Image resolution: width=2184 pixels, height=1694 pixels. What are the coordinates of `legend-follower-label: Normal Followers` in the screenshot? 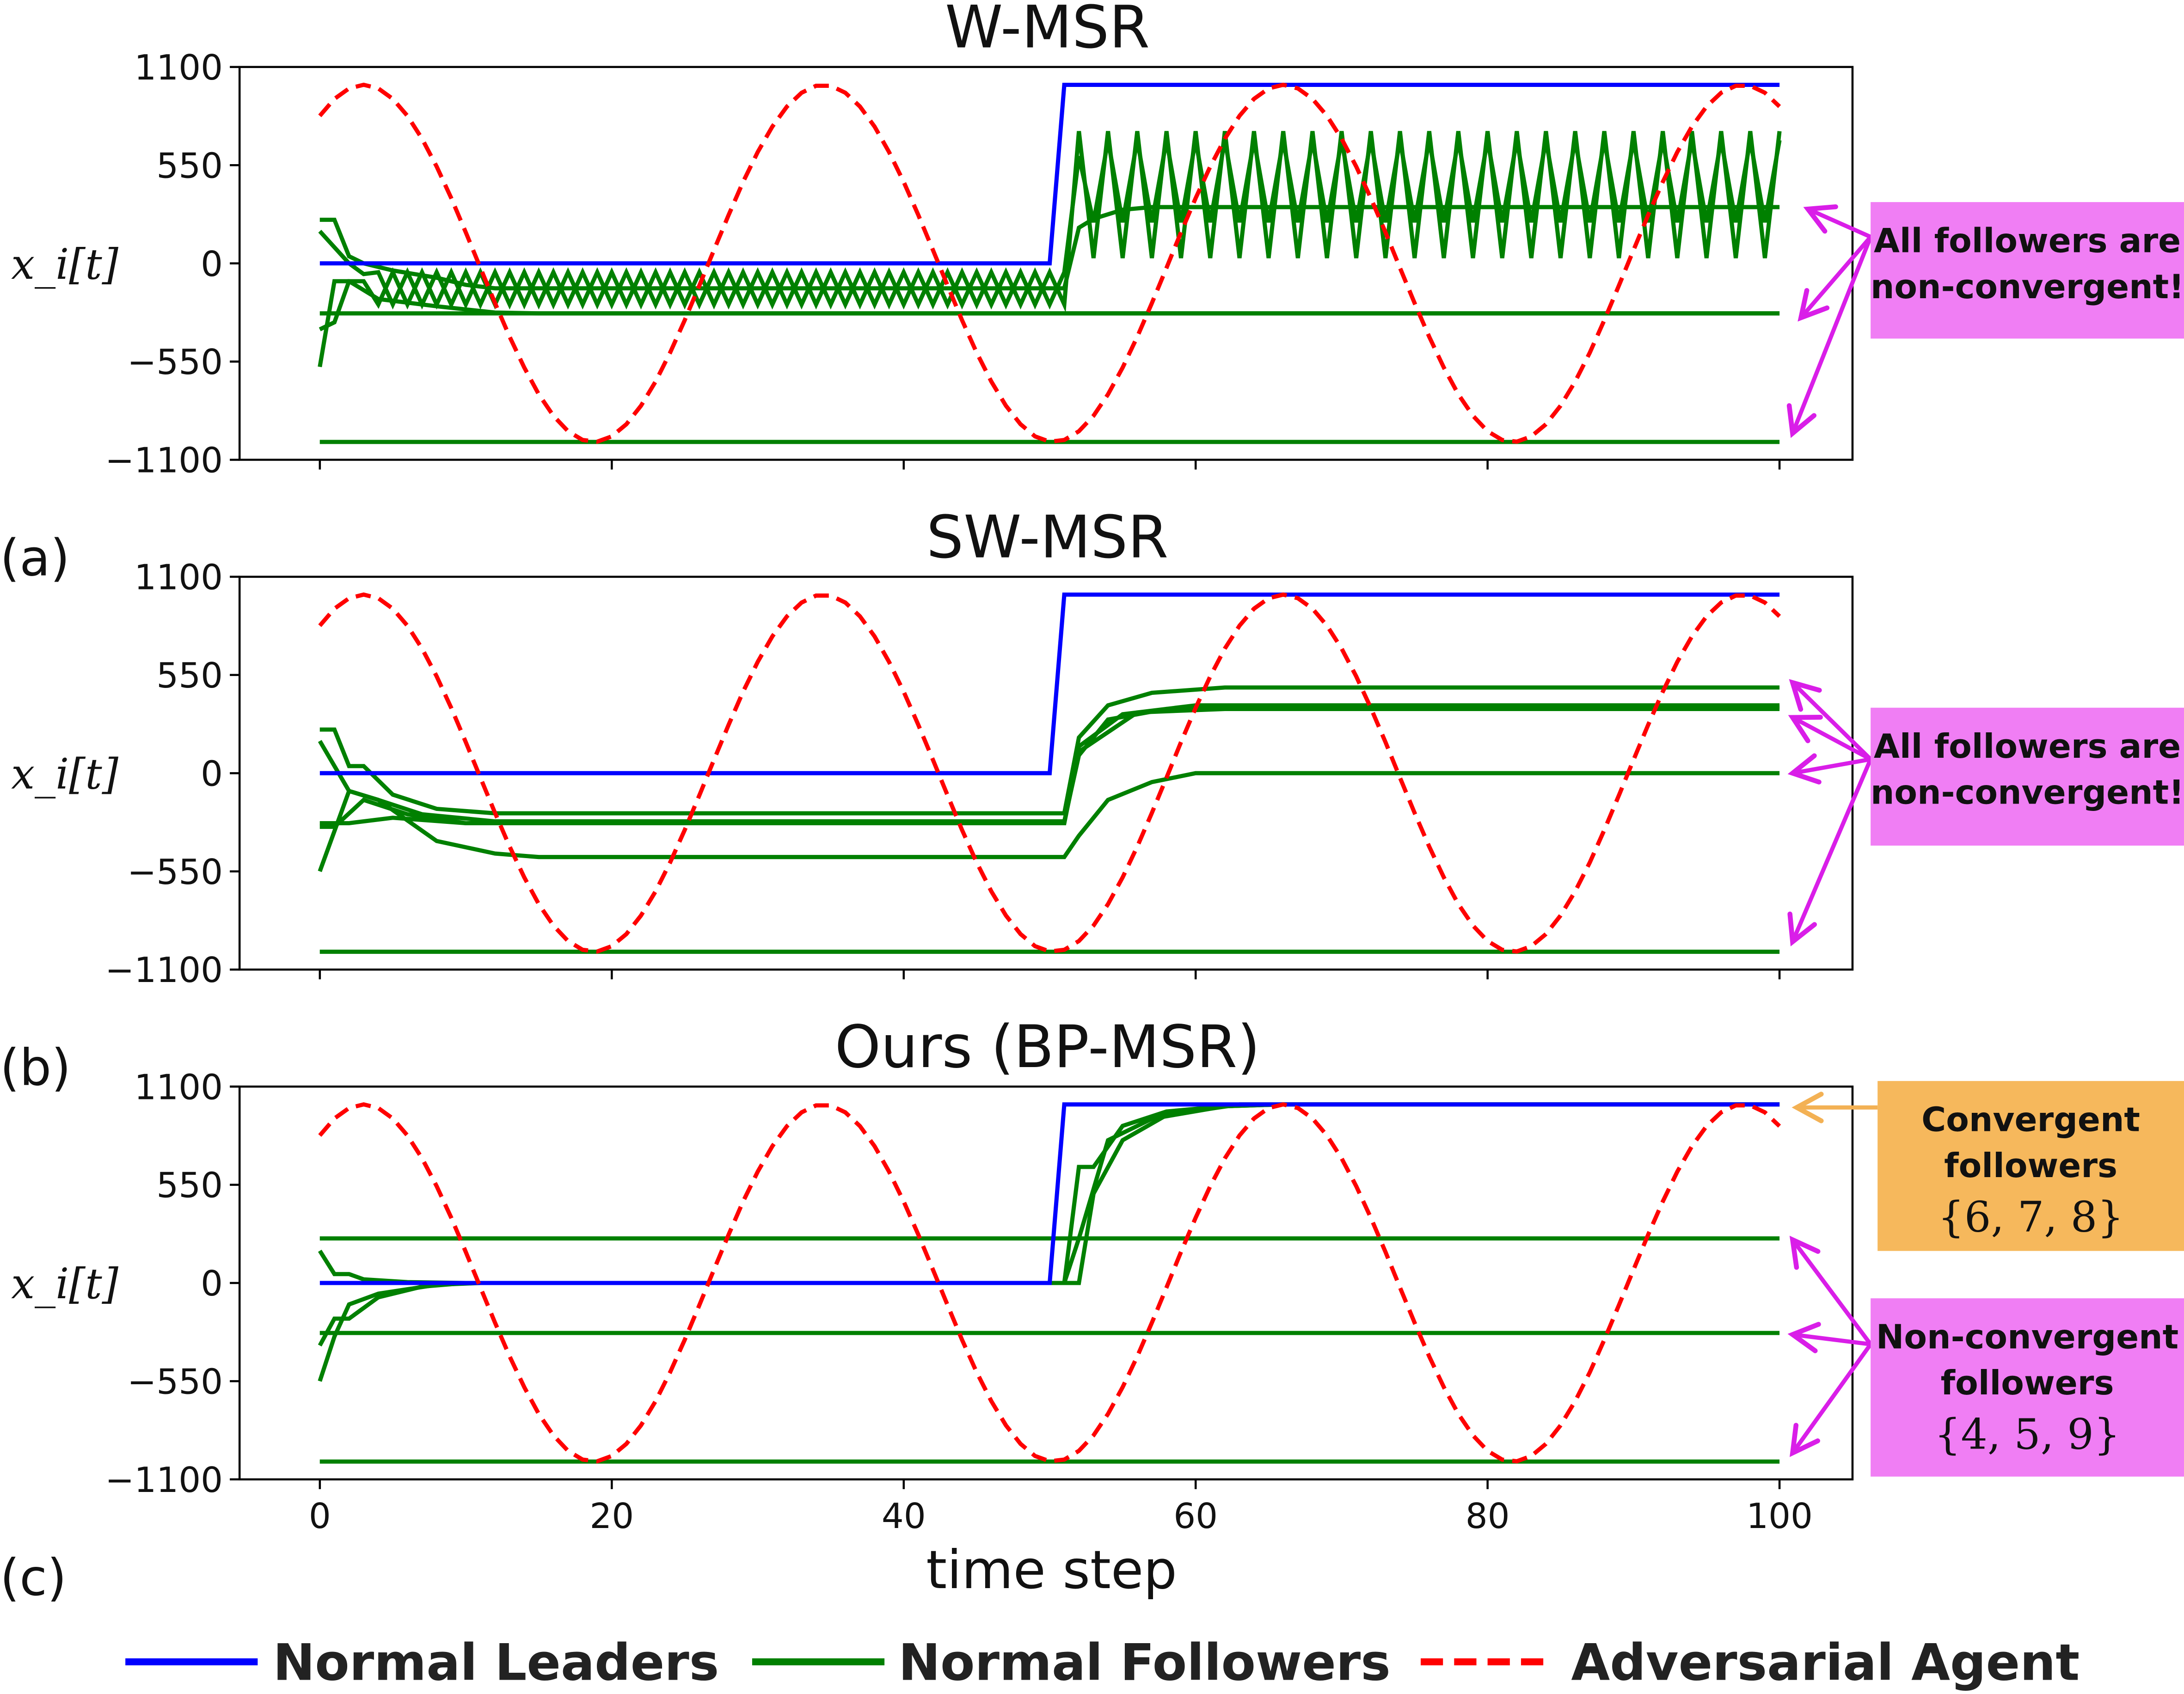 It's located at (1144, 1662).